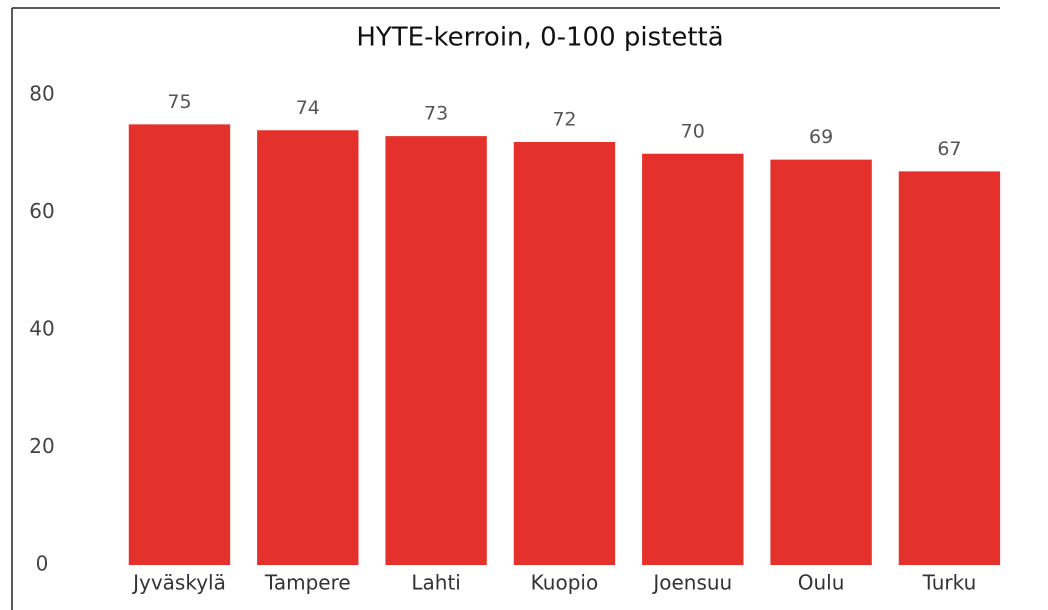  I want to click on y-tick-label: 80, so click(41, 94).